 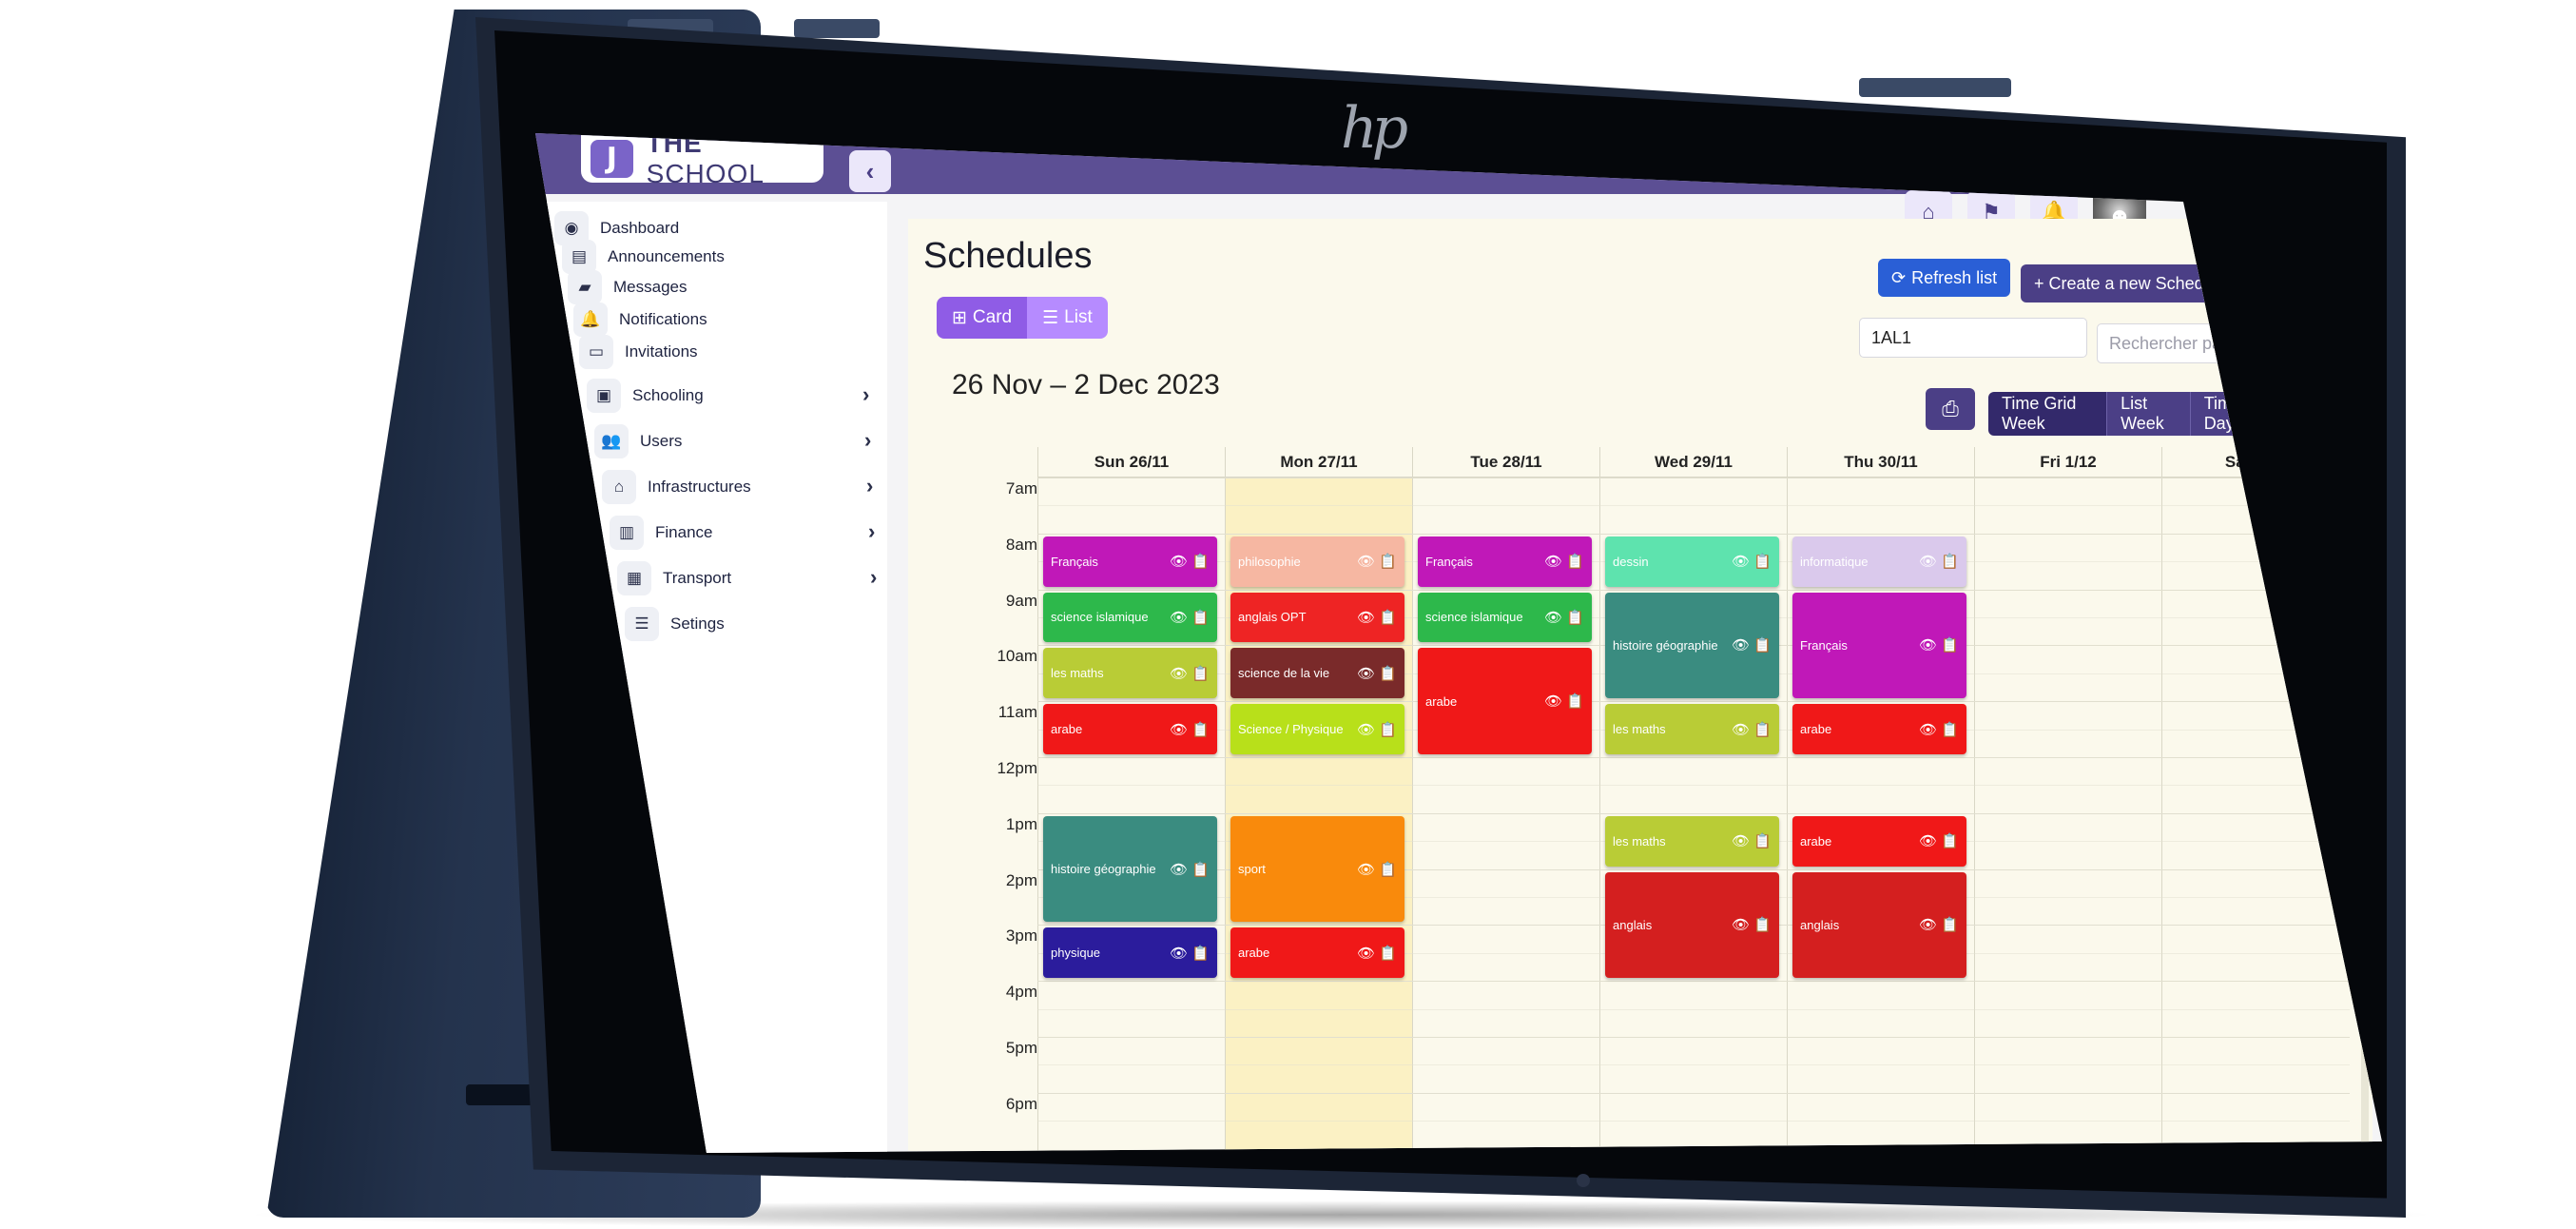 I want to click on sidebar-item-schooling: ▣ Schooling, so click(x=645, y=396).